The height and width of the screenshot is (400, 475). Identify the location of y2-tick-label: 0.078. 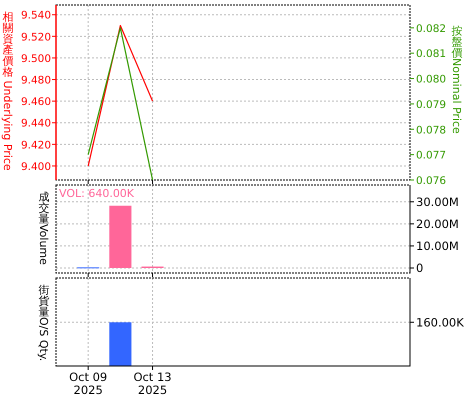
(431, 130).